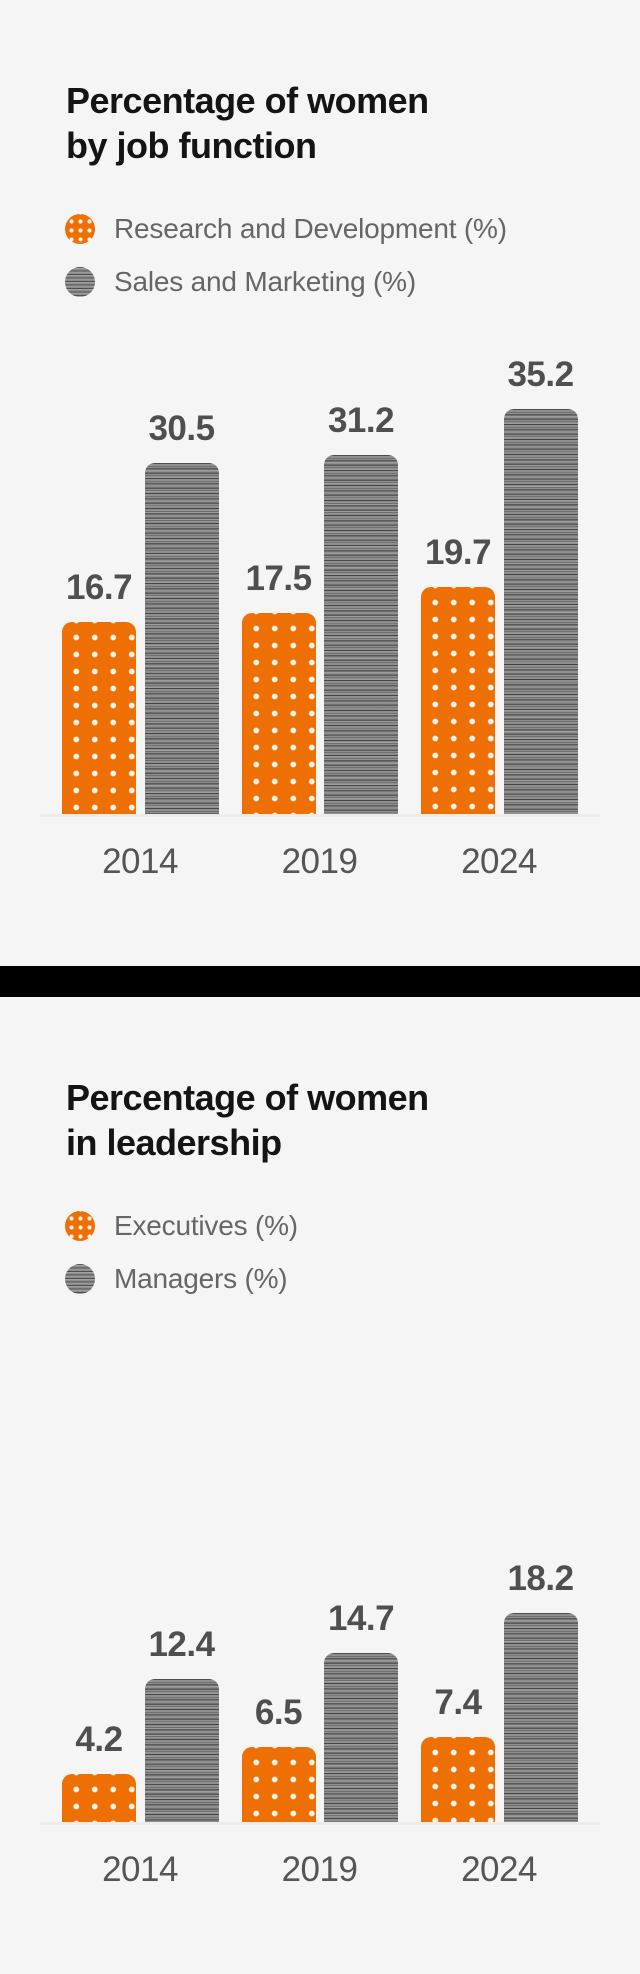 The width and height of the screenshot is (640, 1974). Describe the element at coordinates (181, 428) in the screenshot. I see `value-label: 30.5` at that location.